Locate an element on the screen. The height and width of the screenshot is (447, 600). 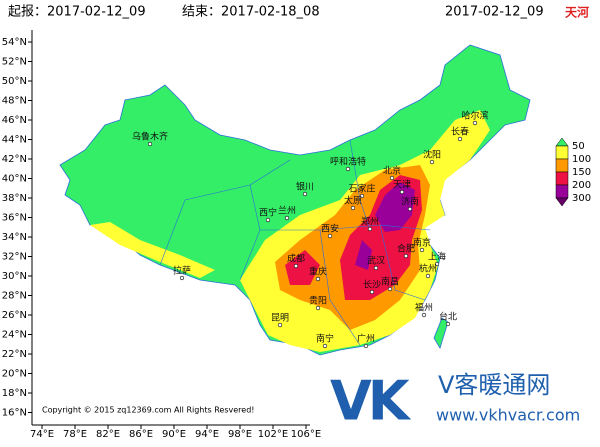
legend-label: 200 is located at coordinates (581, 185).